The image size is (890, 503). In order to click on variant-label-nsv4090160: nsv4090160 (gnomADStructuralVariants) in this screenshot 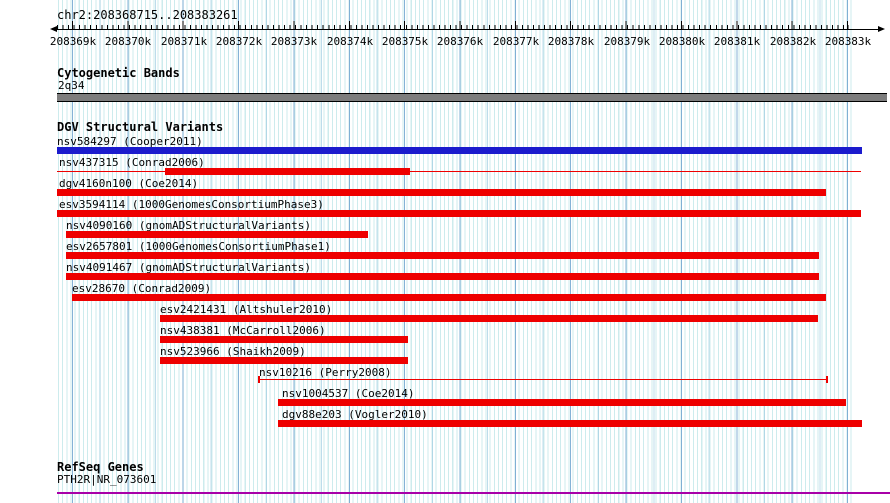, I will do `click(189, 225)`.